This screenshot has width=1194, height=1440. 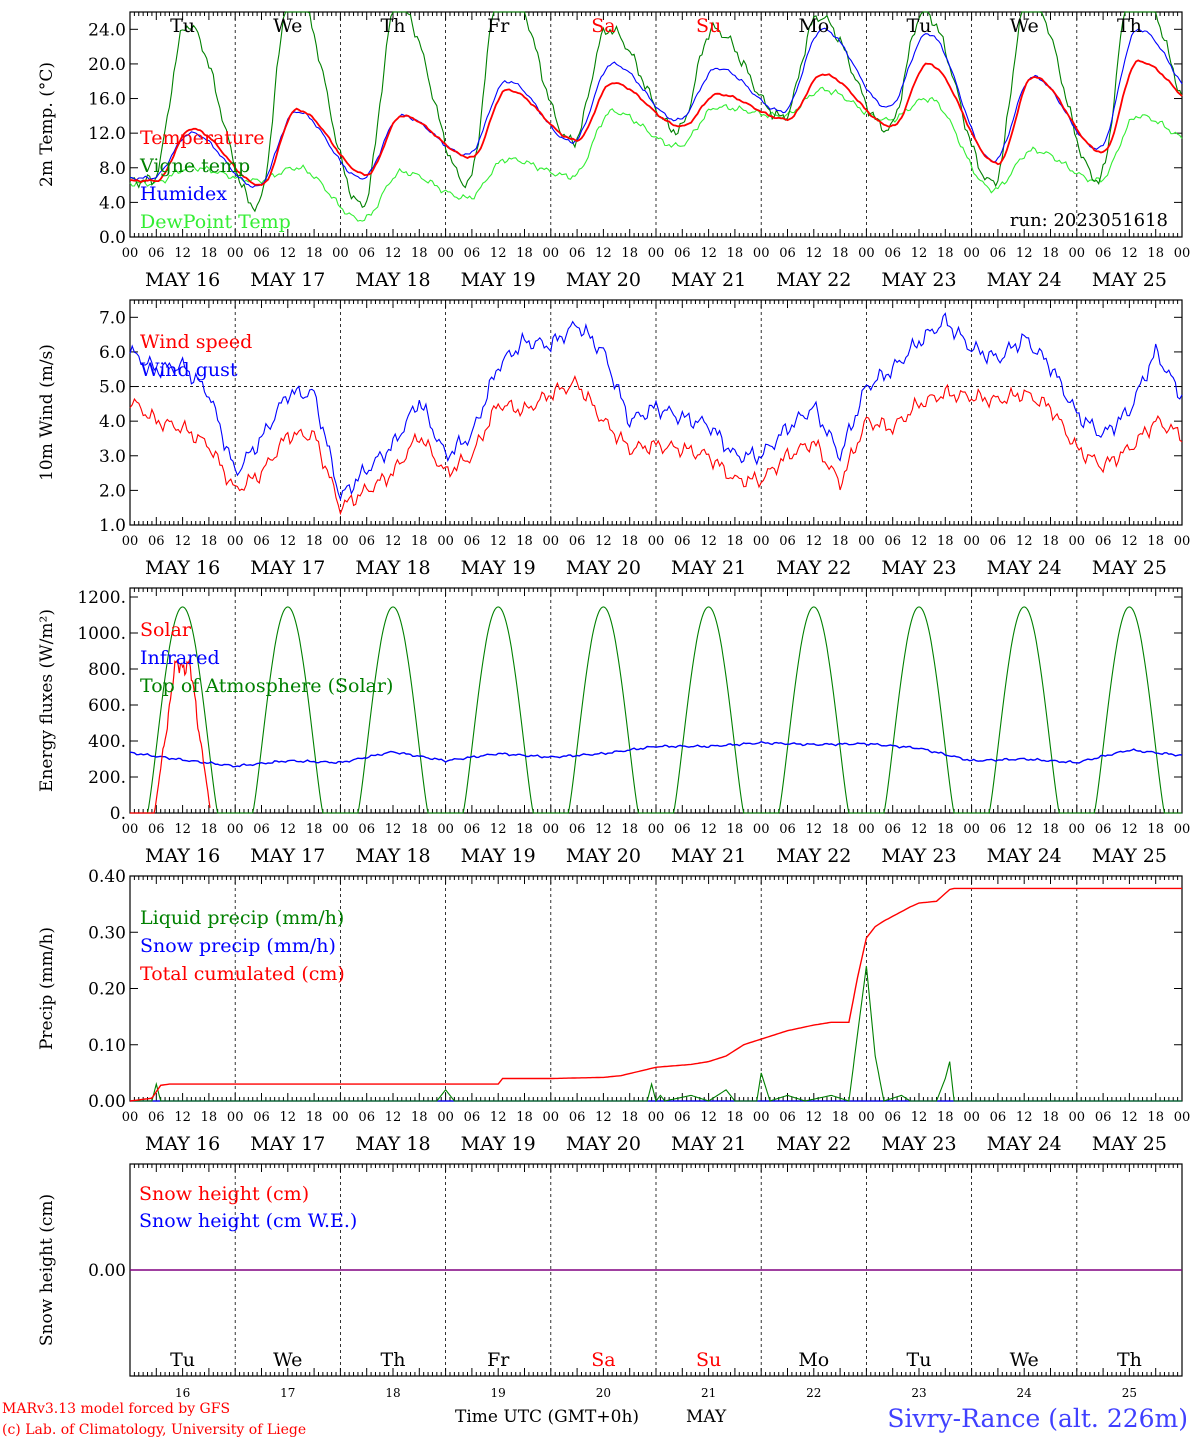 What do you see at coordinates (101, 634) in the screenshot?
I see `y-tick-label: 1000.` at bounding box center [101, 634].